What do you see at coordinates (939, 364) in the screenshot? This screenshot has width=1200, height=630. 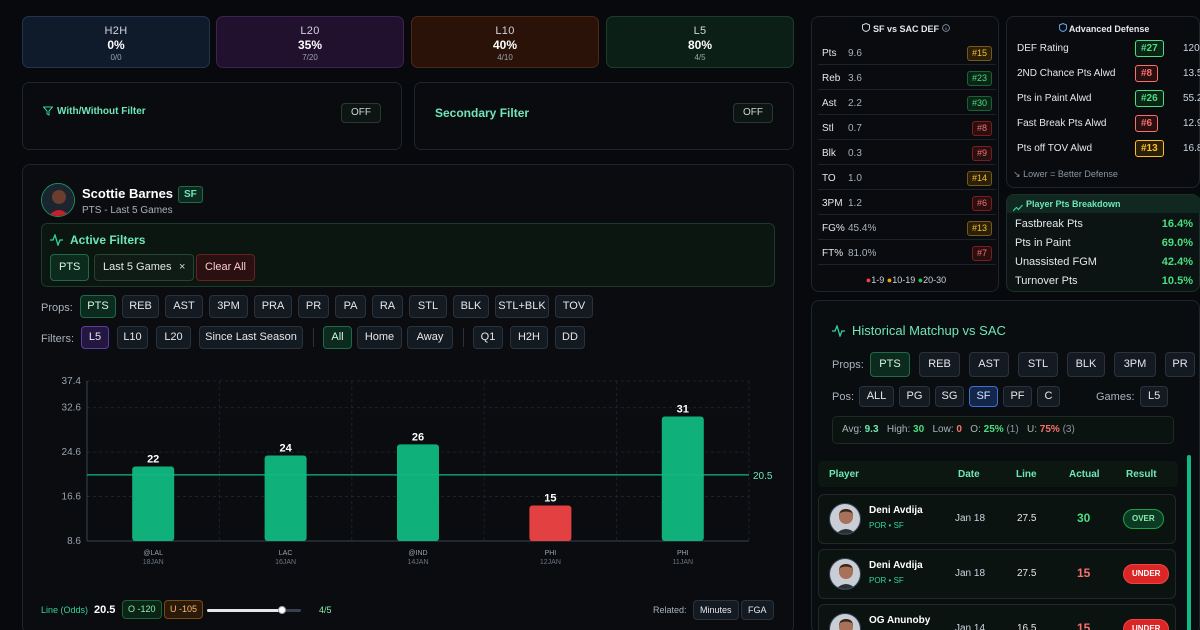 I see `hist-prop-reb: REB` at bounding box center [939, 364].